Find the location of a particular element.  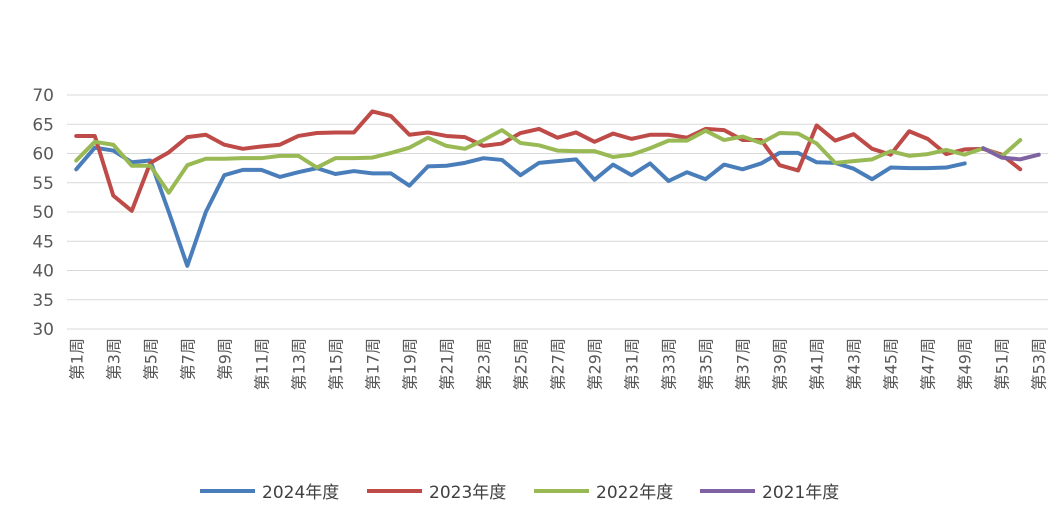

y-tick-label: 45 is located at coordinates (43, 242).